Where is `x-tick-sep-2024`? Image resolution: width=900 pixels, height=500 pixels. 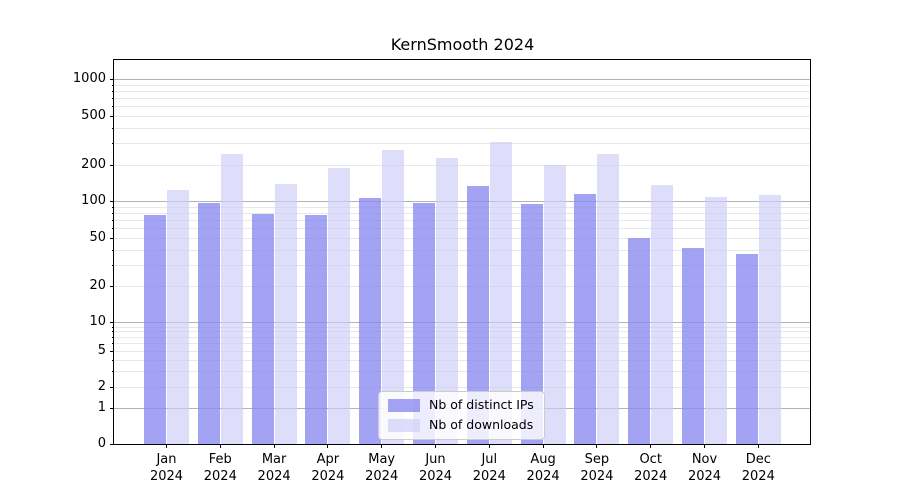
x-tick-sep-2024 is located at coordinates (597, 446).